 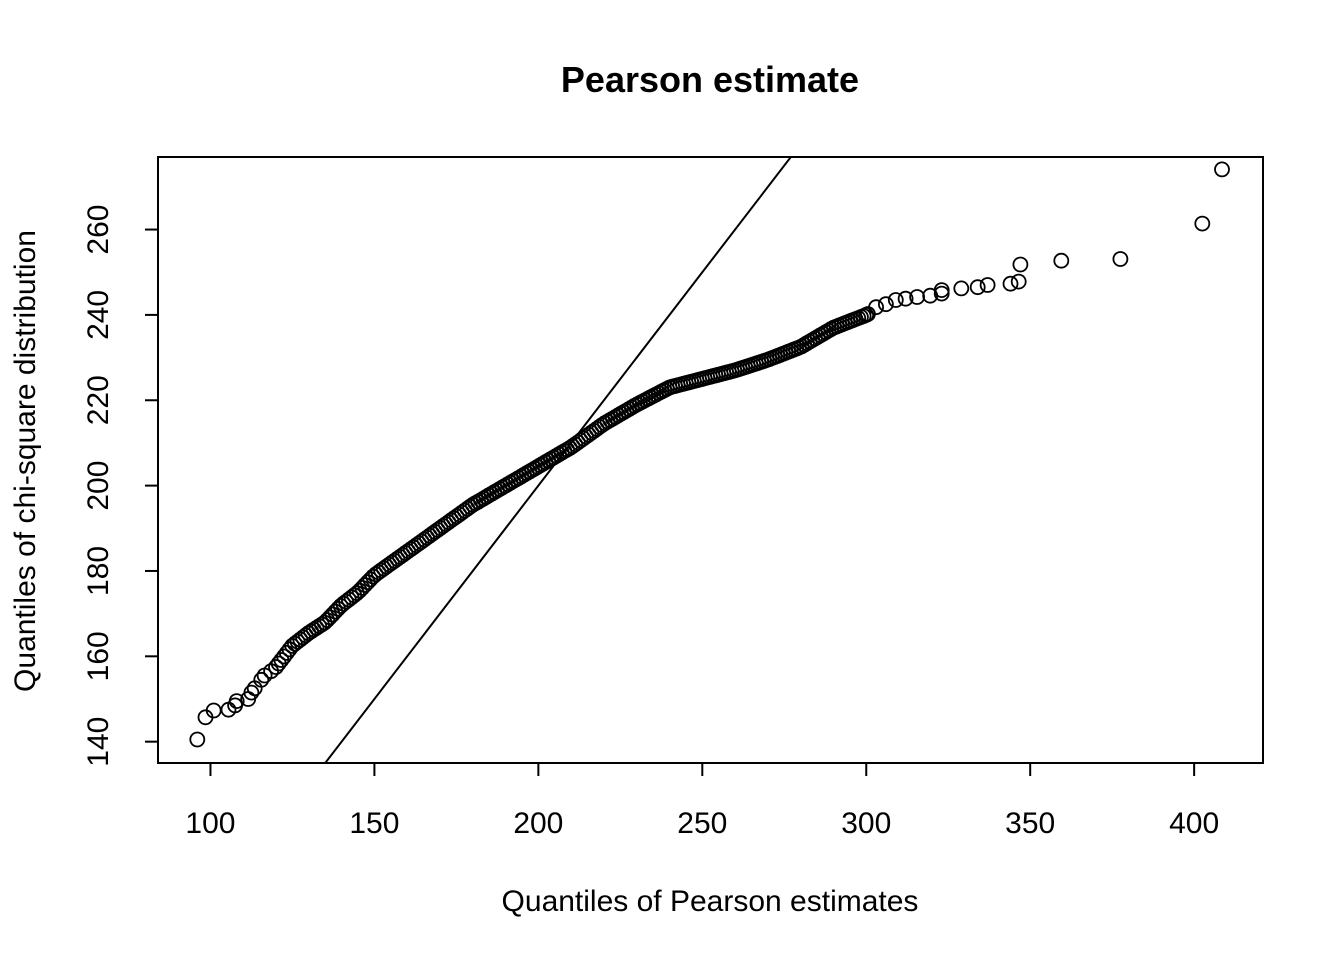 What do you see at coordinates (98, 486) in the screenshot?
I see `y-tick-label: 200` at bounding box center [98, 486].